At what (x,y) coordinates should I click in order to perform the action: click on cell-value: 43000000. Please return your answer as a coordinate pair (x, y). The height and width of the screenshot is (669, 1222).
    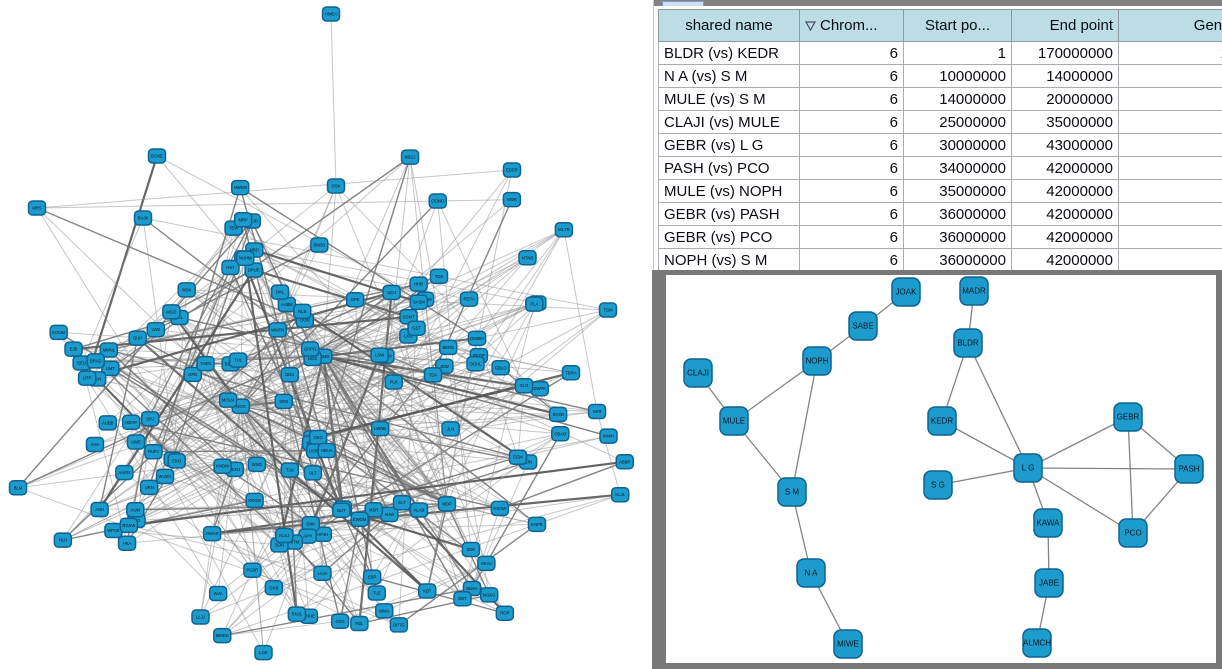
    Looking at the image, I should click on (1065, 145).